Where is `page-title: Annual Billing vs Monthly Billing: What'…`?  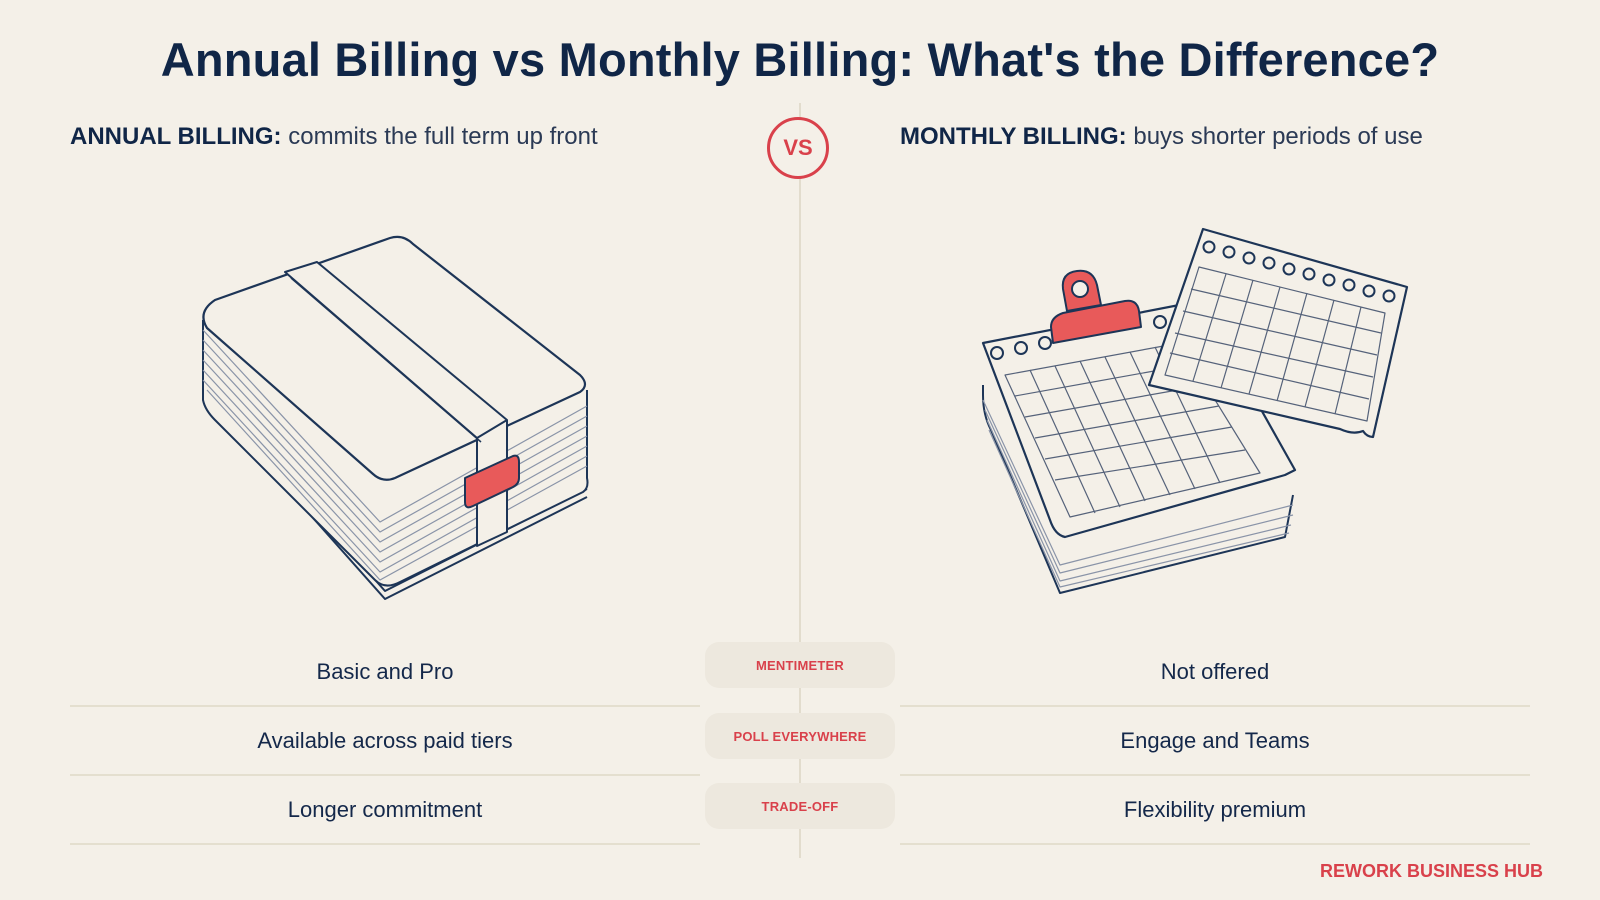 page-title: Annual Billing vs Monthly Billing: What'… is located at coordinates (800, 59).